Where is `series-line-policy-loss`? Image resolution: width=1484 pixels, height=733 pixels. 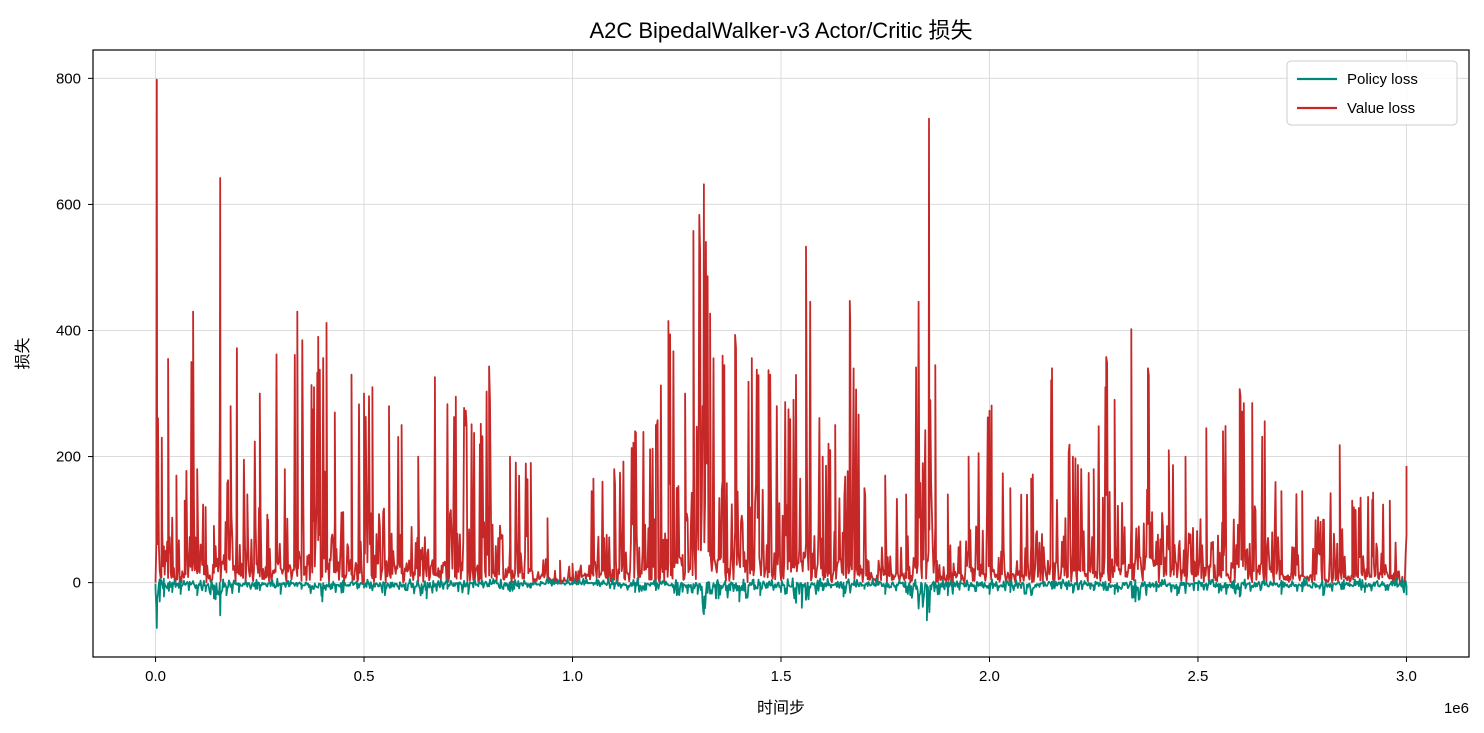 series-line-policy-loss is located at coordinates (781, 602).